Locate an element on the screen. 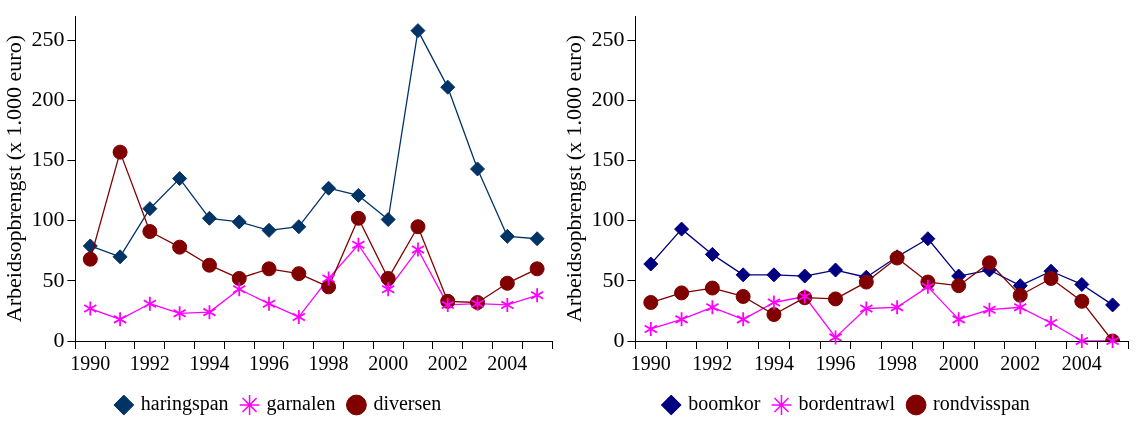 Image resolution: width=1136 pixels, height=425 pixels. x-tick-label: 1998 is located at coordinates (897, 363).